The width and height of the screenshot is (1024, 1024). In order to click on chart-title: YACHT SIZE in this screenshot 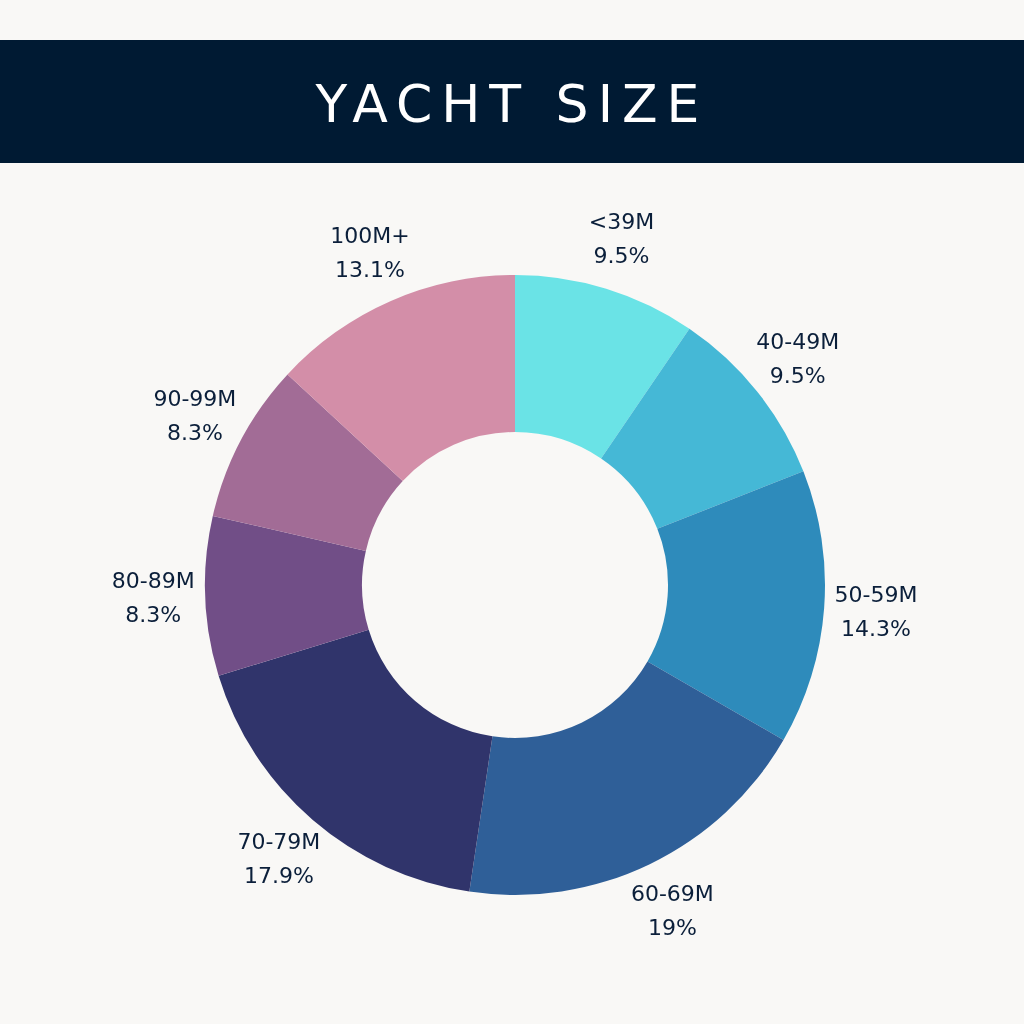, I will do `click(511, 104)`.